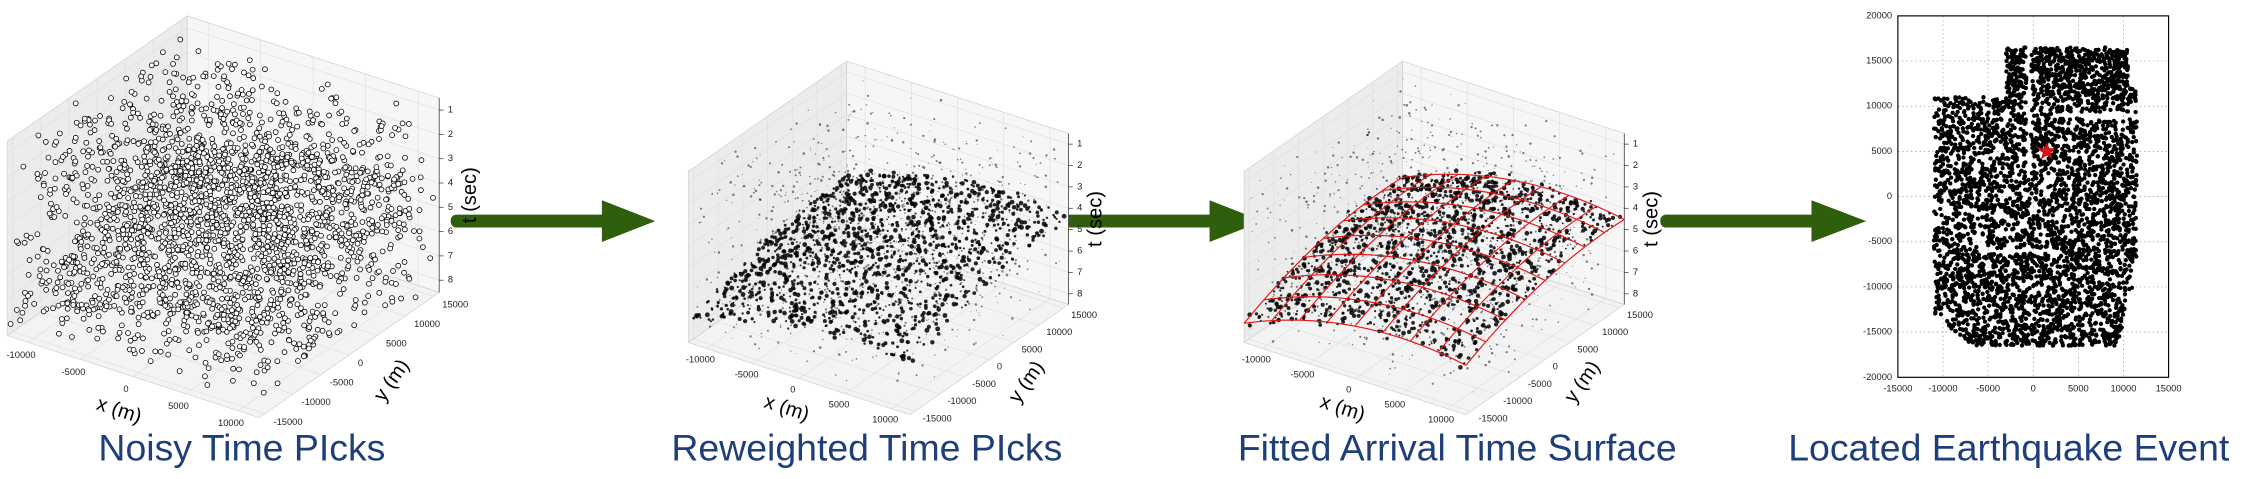 Image resolution: width=2257 pixels, height=479 pixels. What do you see at coordinates (287, 422) in the screenshot?
I see `y-tick-label: -15000` at bounding box center [287, 422].